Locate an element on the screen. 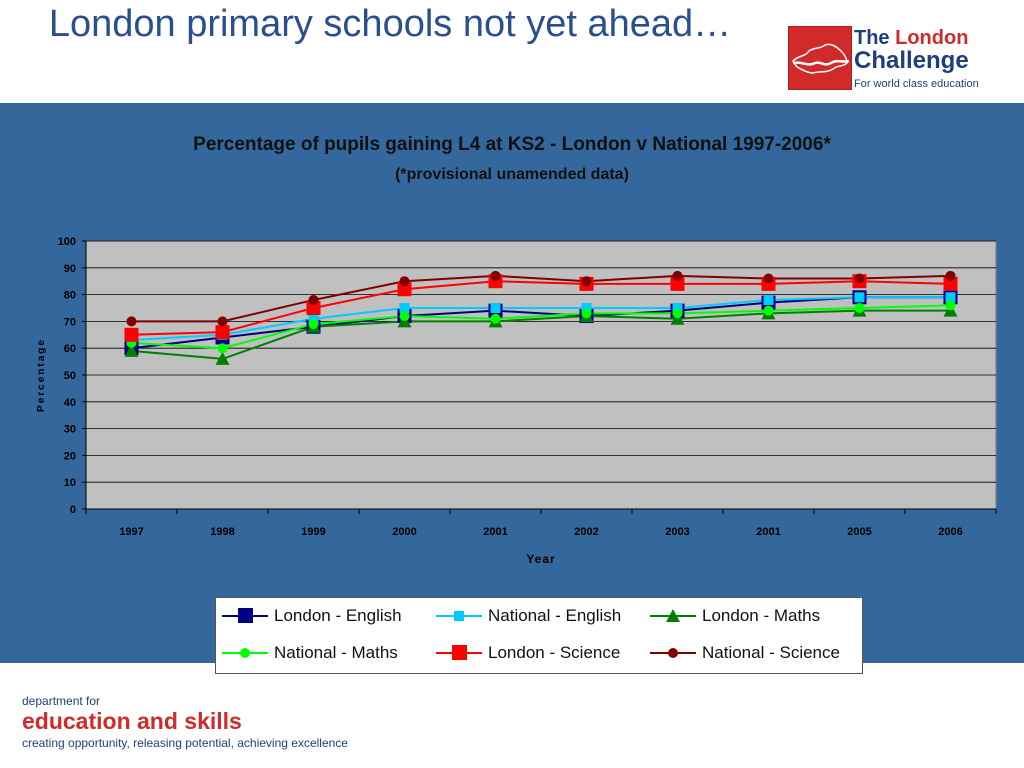 The height and width of the screenshot is (768, 1024). y-tick-label: 20 is located at coordinates (70, 456).